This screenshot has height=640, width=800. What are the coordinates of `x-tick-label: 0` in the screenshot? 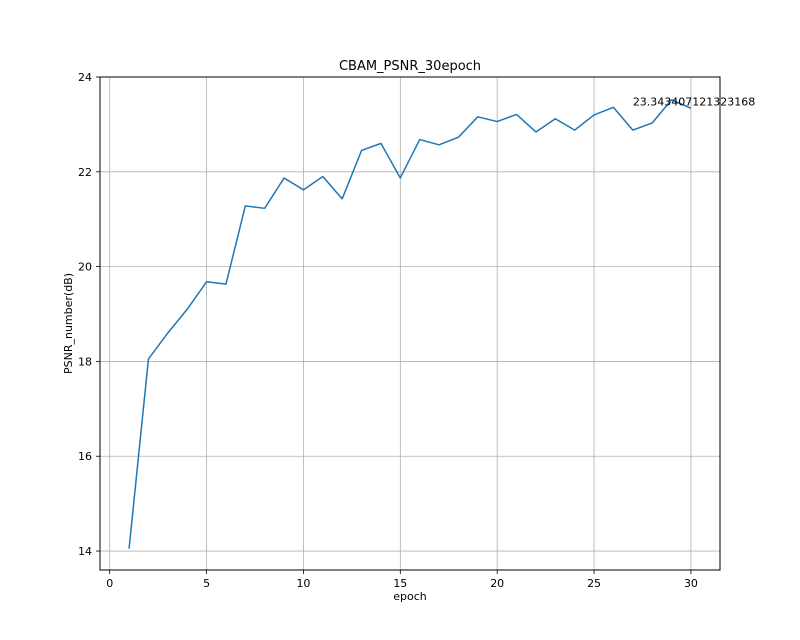 It's located at (109, 583).